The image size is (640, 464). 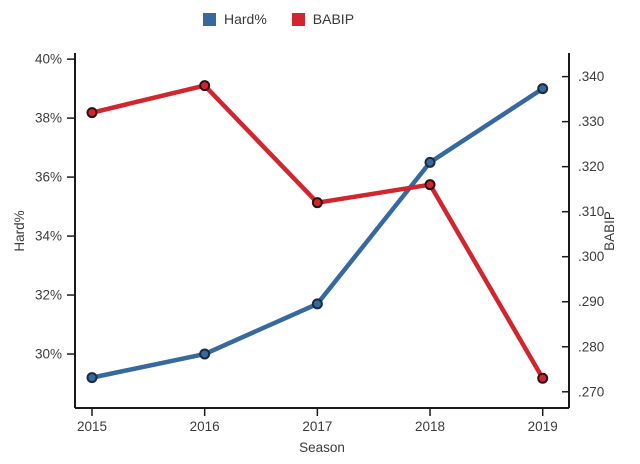 I want to click on left-axis-title: Hard%, so click(x=19, y=230).